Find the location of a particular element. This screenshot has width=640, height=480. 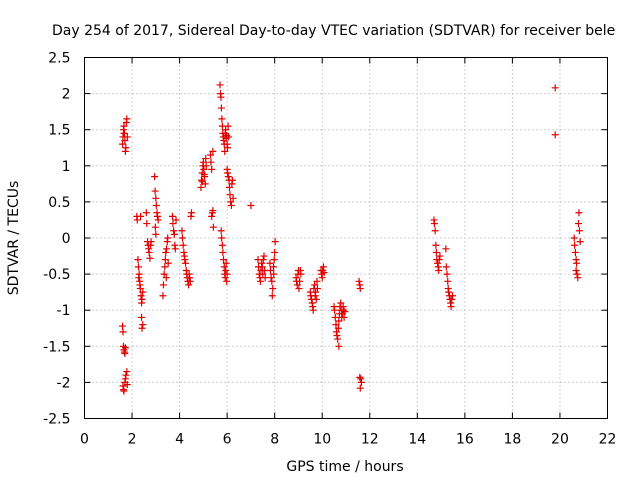

x-tick-label: 20 is located at coordinates (560, 440).